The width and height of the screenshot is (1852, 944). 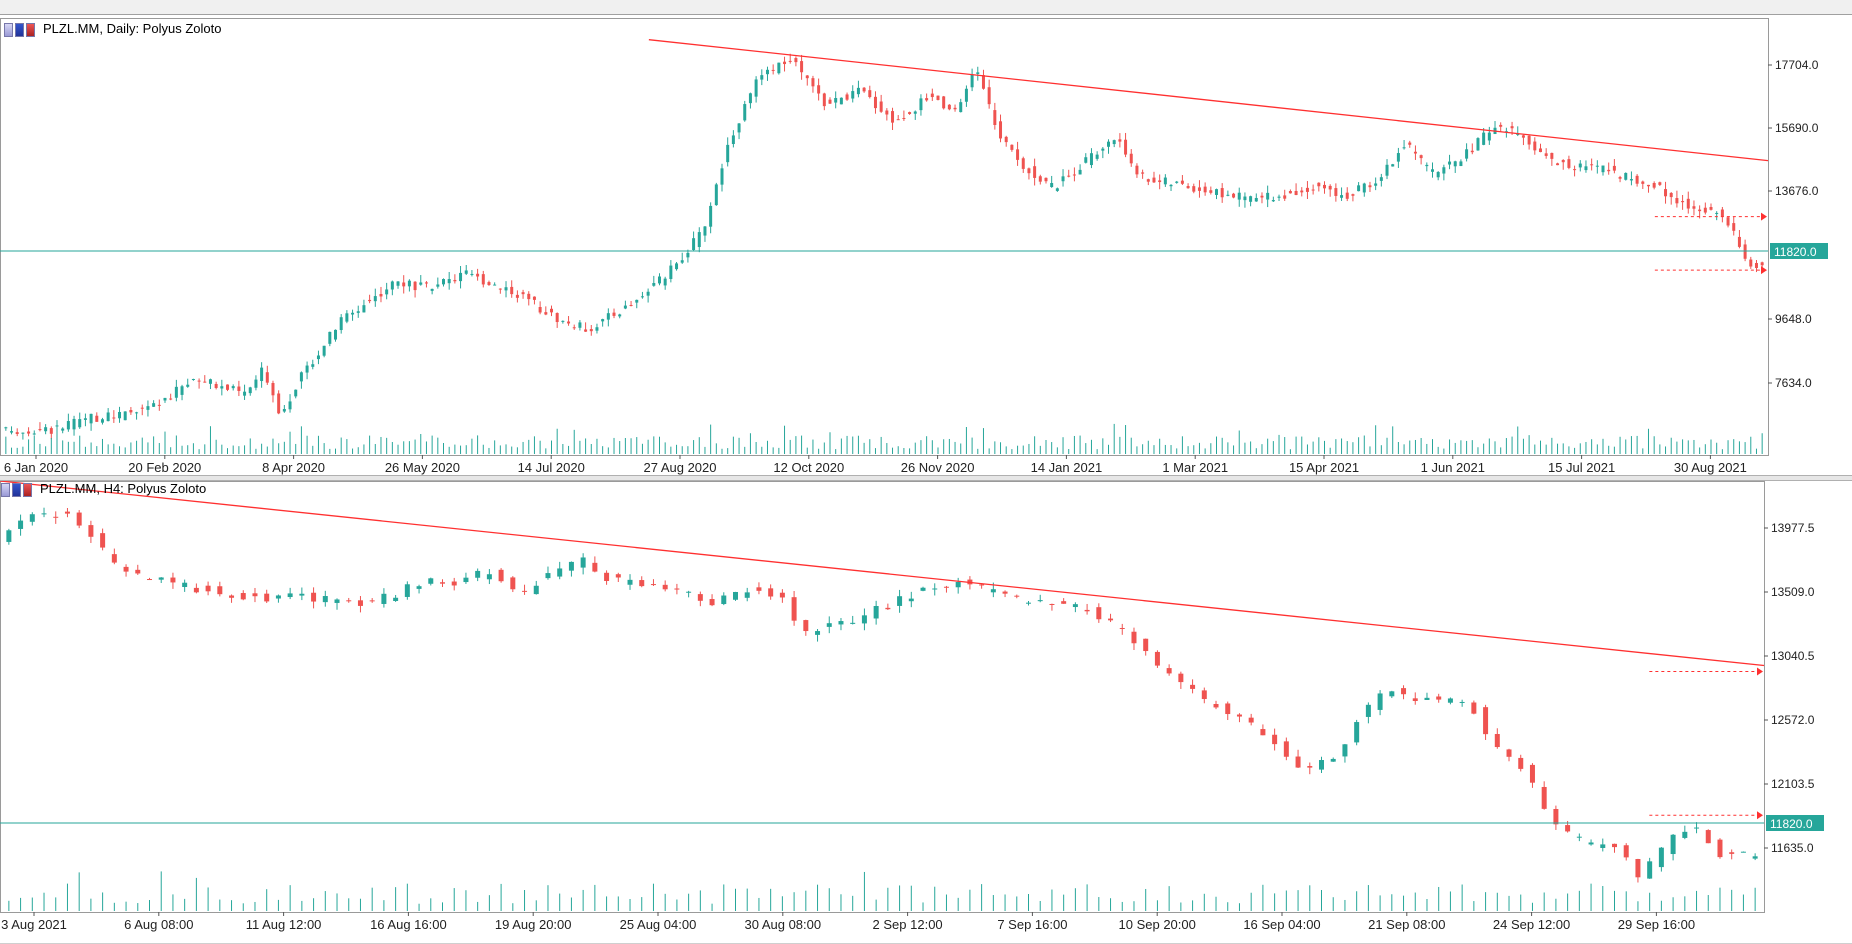 I want to click on h4-price-label-bg, so click(x=1795, y=823).